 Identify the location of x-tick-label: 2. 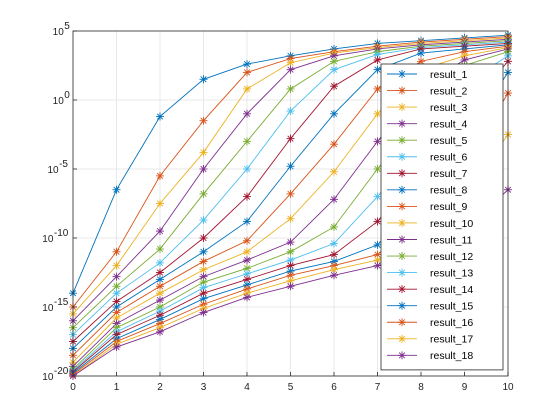
(160, 387).